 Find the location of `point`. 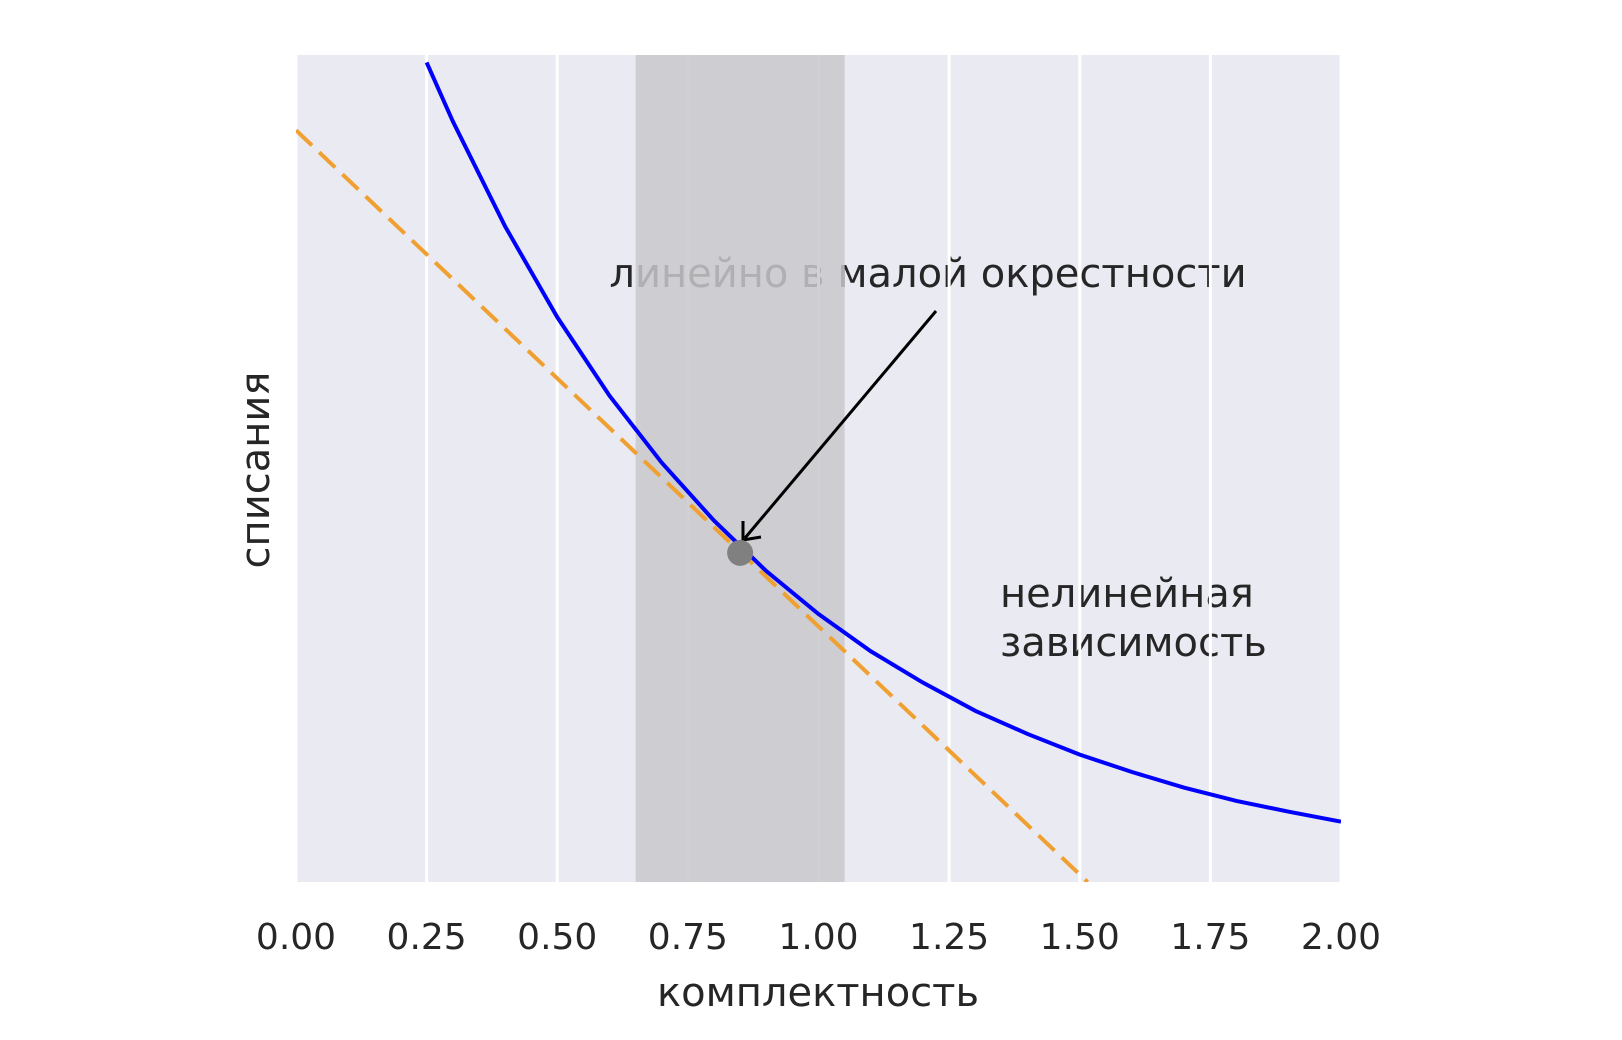

point is located at coordinates (740, 552).